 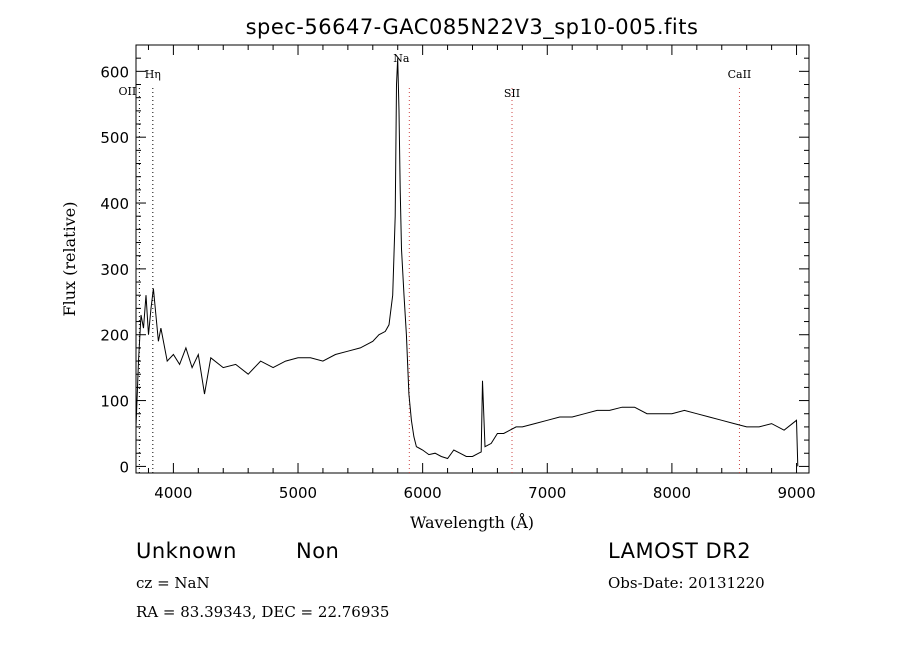 I want to click on y-axis-label: Flux (relative), so click(x=69, y=259).